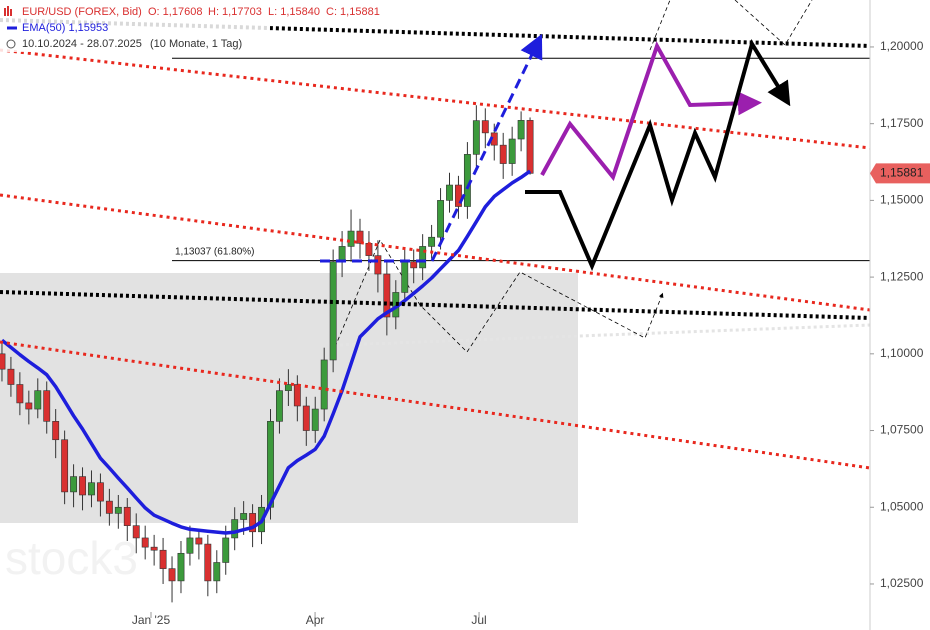  Describe the element at coordinates (902, 46) in the screenshot. I see `y-tick-label: 1,20000` at that location.